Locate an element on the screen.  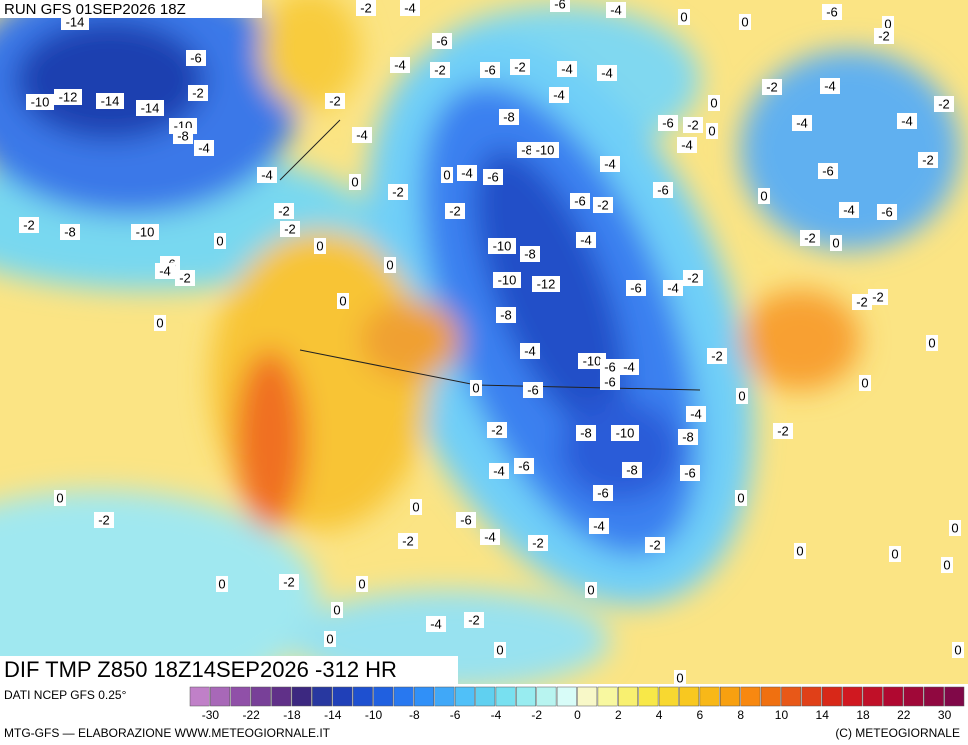
legend-label: 6 is located at coordinates (700, 715).